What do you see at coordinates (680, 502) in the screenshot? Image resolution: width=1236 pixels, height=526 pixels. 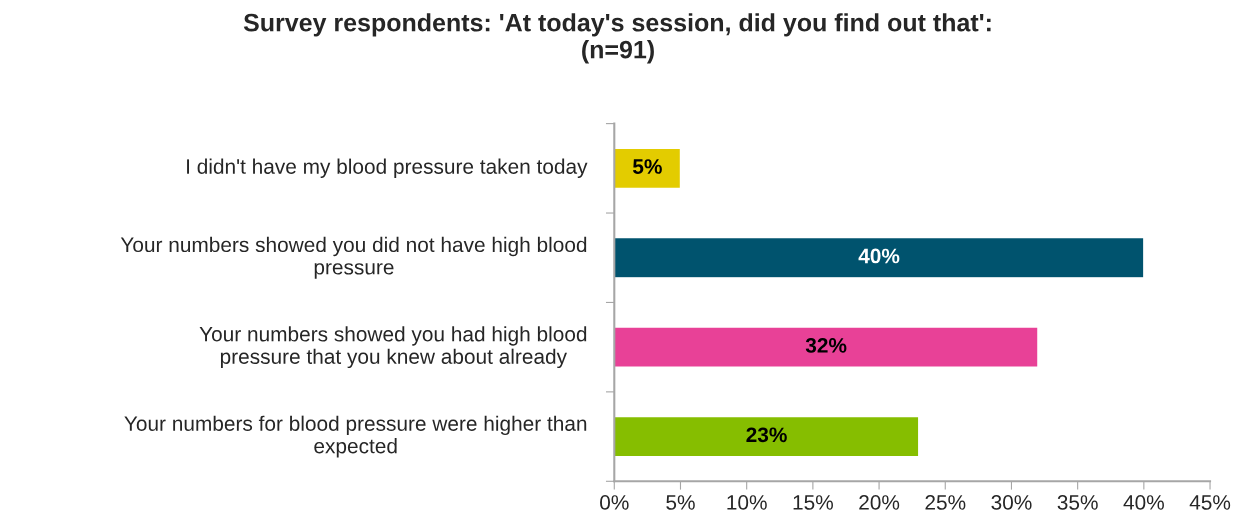 I see `x-tick-label: 5%` at bounding box center [680, 502].